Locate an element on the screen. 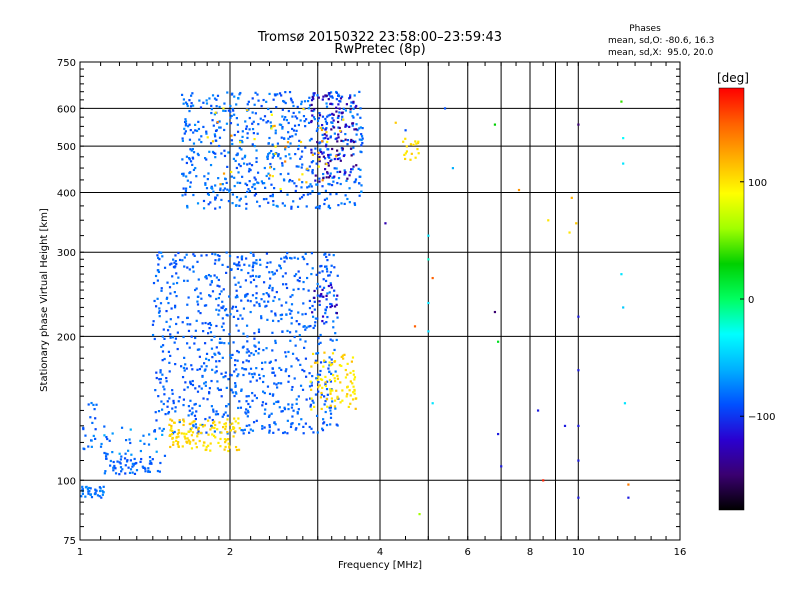 The image size is (800, 600). x-tick-label: 16 is located at coordinates (680, 552).